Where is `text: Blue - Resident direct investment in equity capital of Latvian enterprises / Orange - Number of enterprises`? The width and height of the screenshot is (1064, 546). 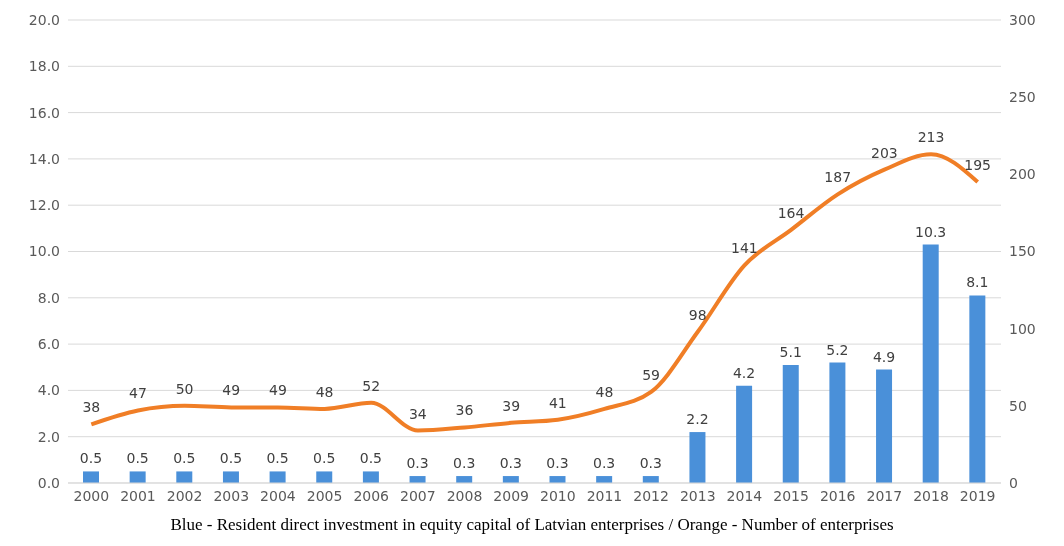 text: Blue - Resident direct investment in equity capital of Latvian enterprises / Orange - Number of enterprises is located at coordinates (532, 525).